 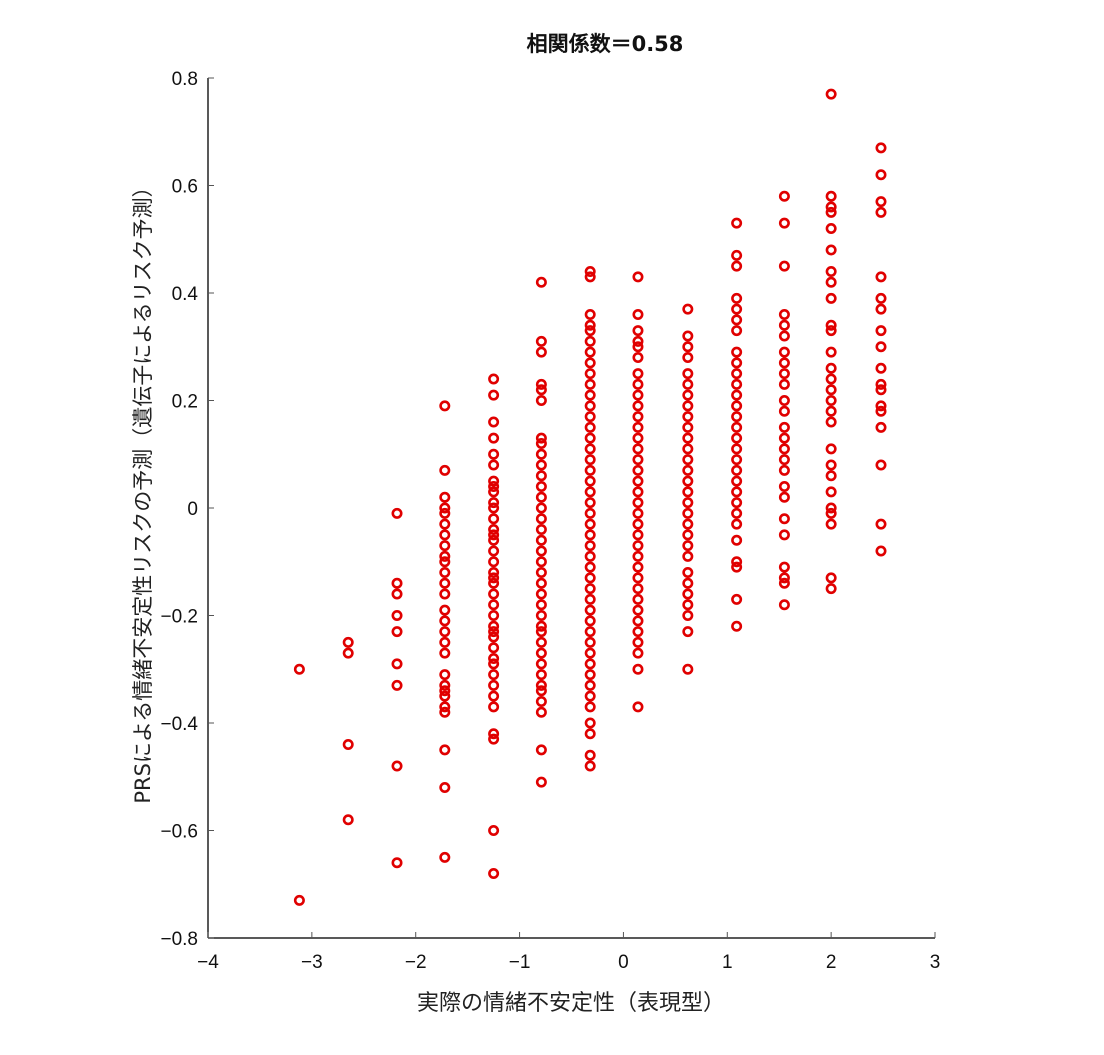 I want to click on y-axis-label: PRSによる情緒不安定性リスクの予測（遺伝子によるリスク予測）, so click(x=143, y=490).